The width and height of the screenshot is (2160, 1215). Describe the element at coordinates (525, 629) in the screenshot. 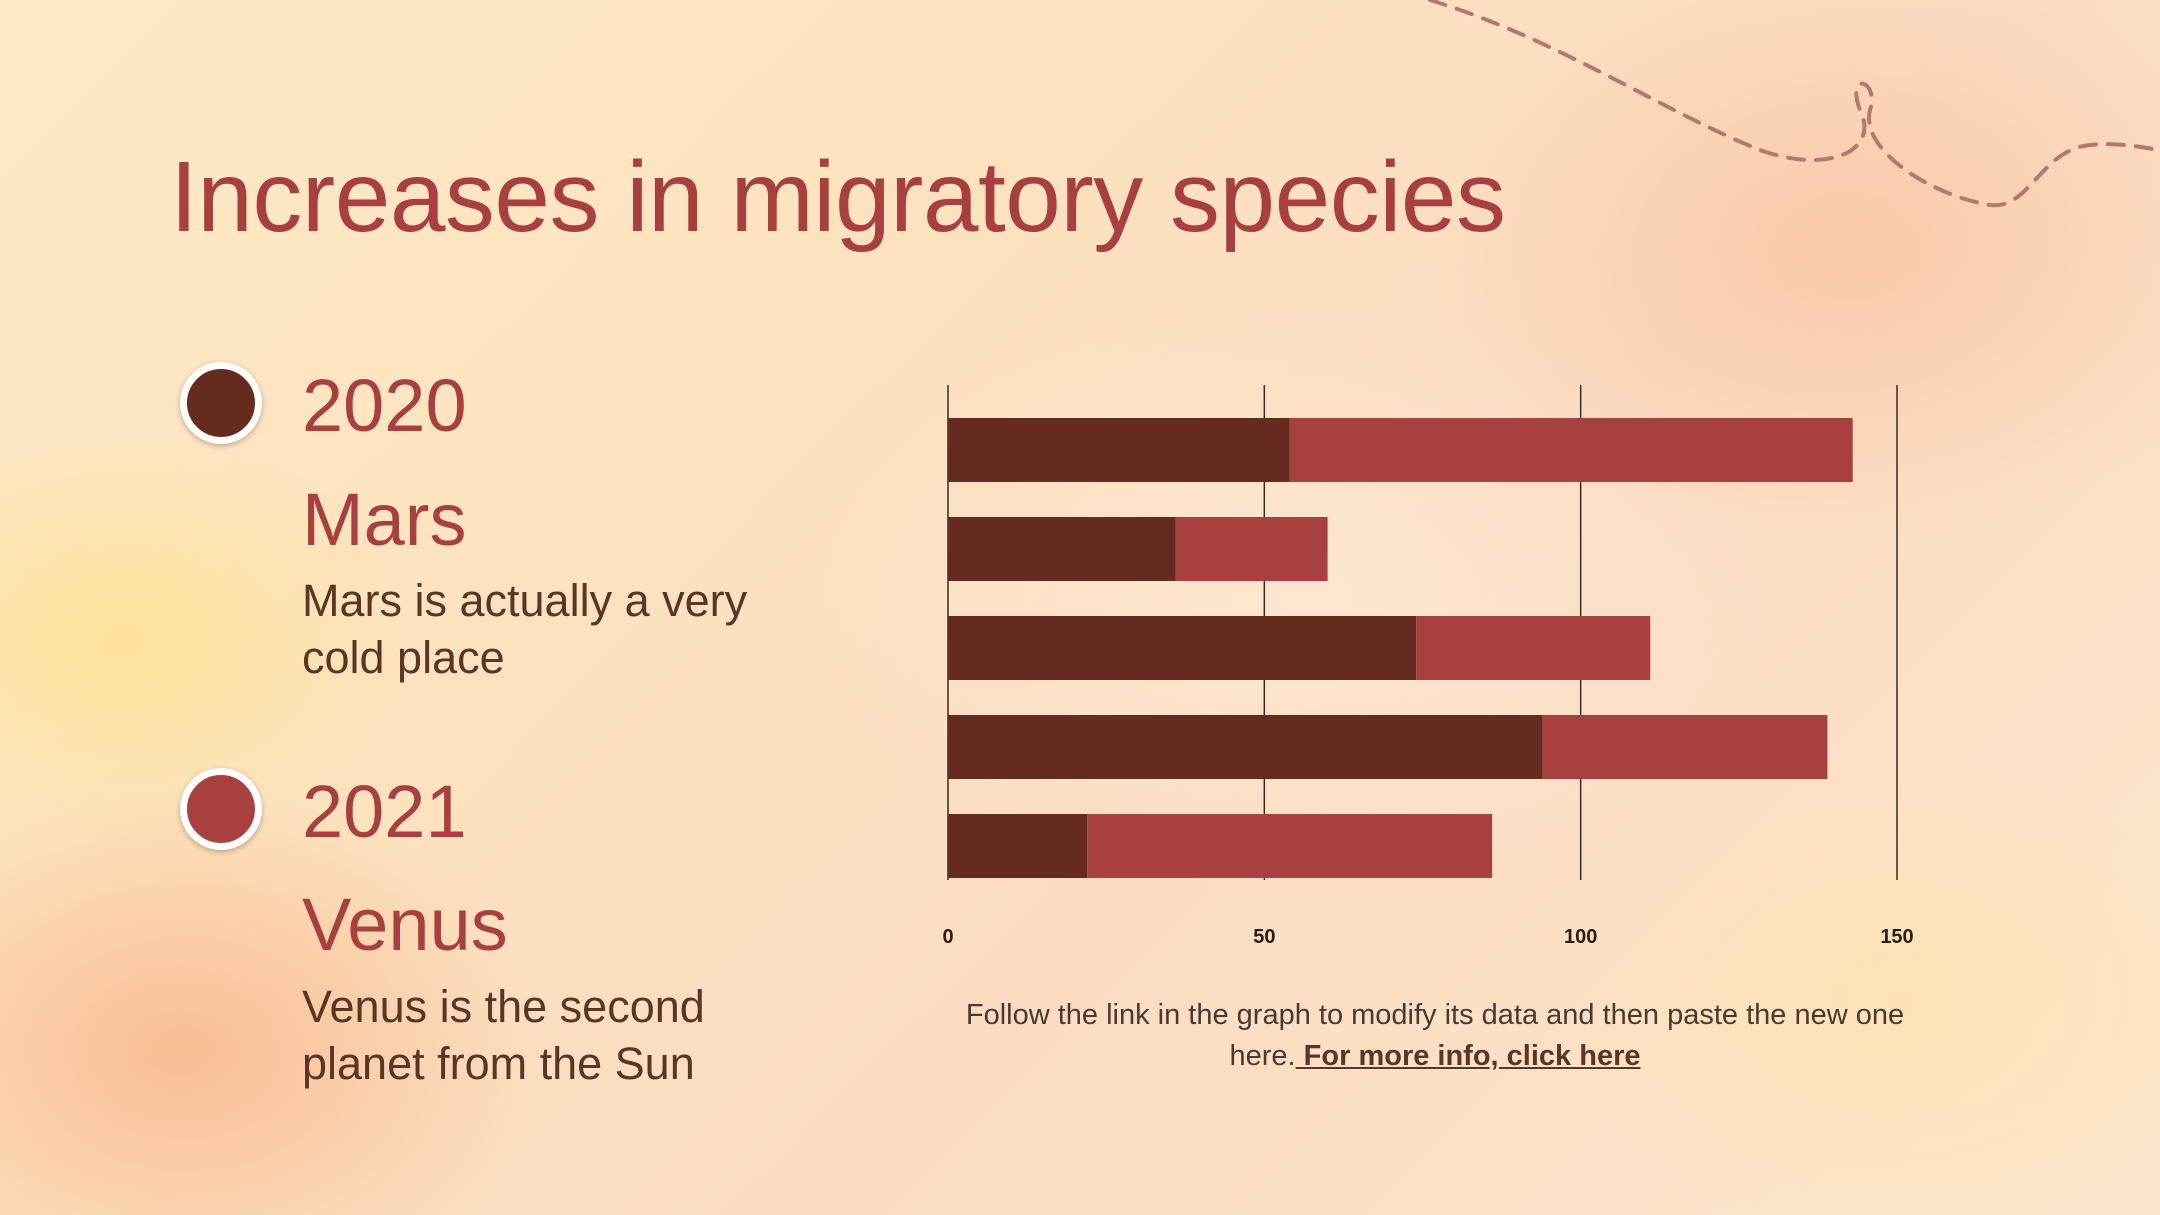

I see `legend-description-mars: Mars is actually a very cold place` at that location.